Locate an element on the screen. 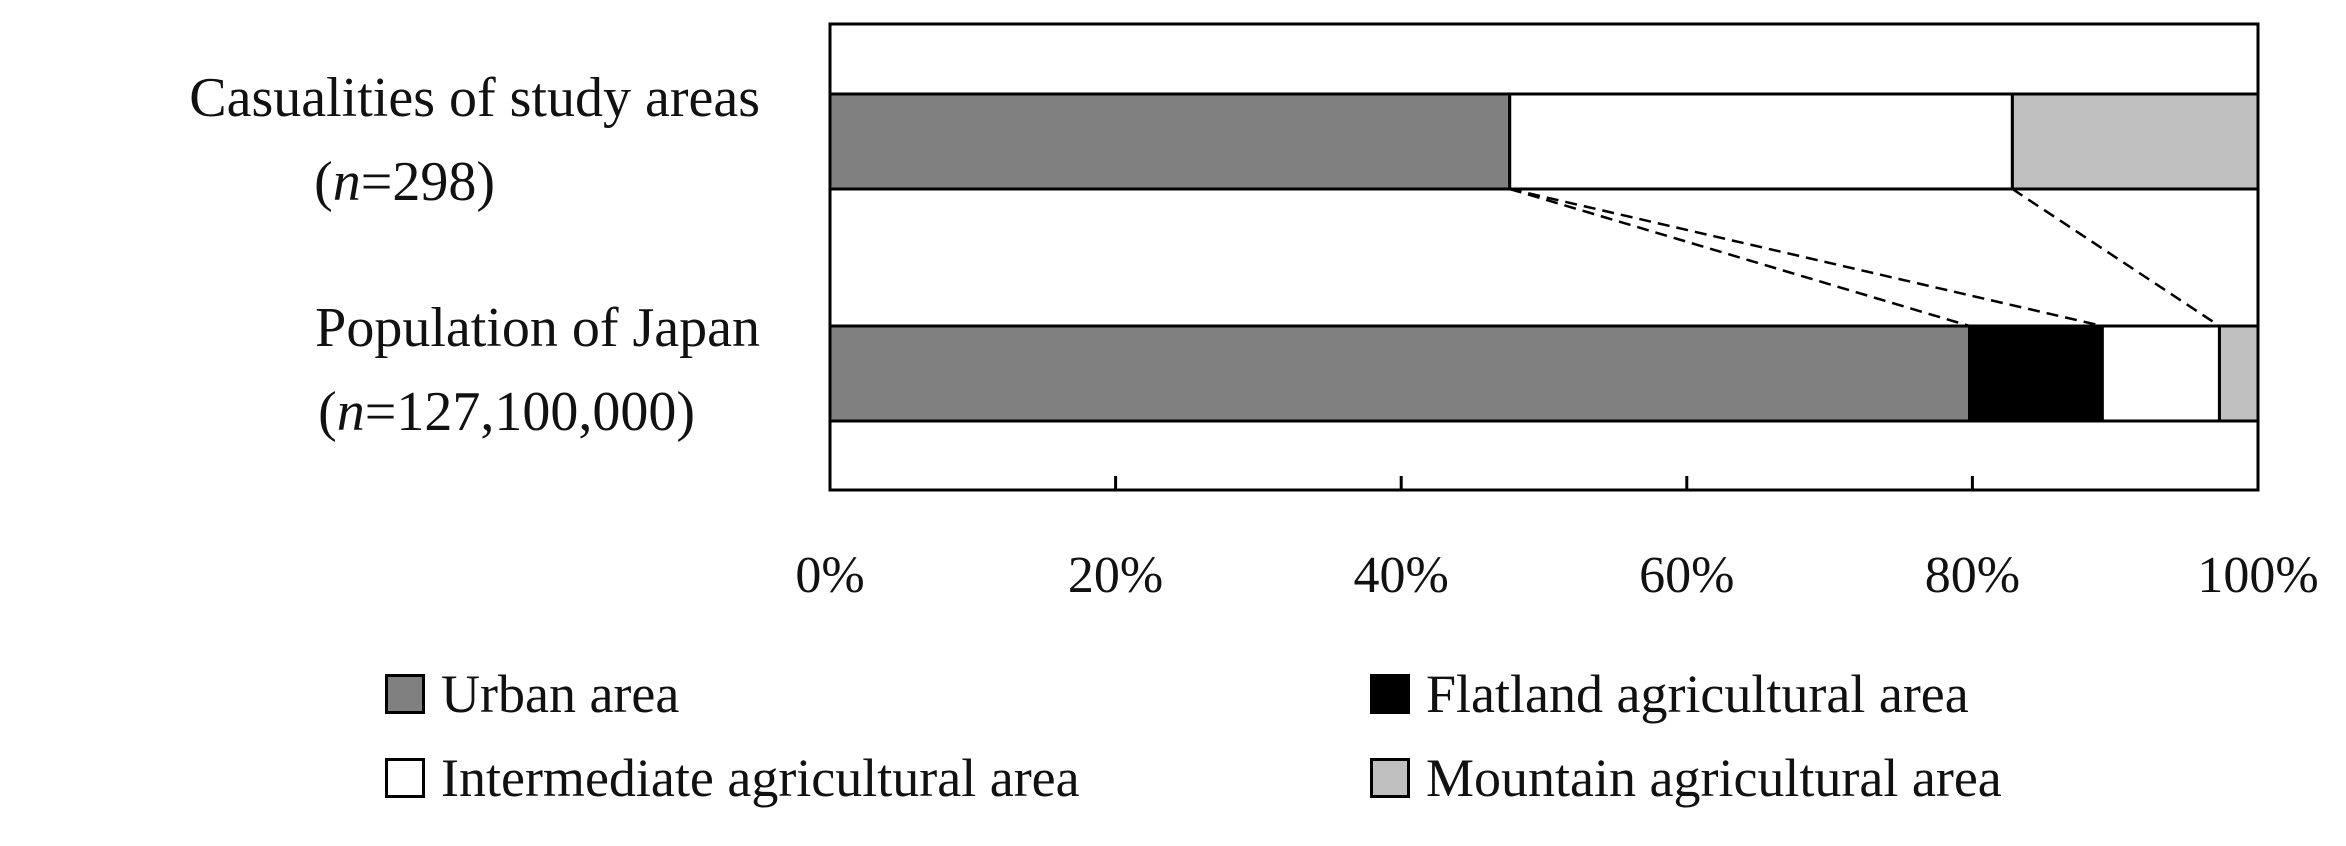  legend-label-intermediate: Intermediate agricultural area is located at coordinates (760, 778).